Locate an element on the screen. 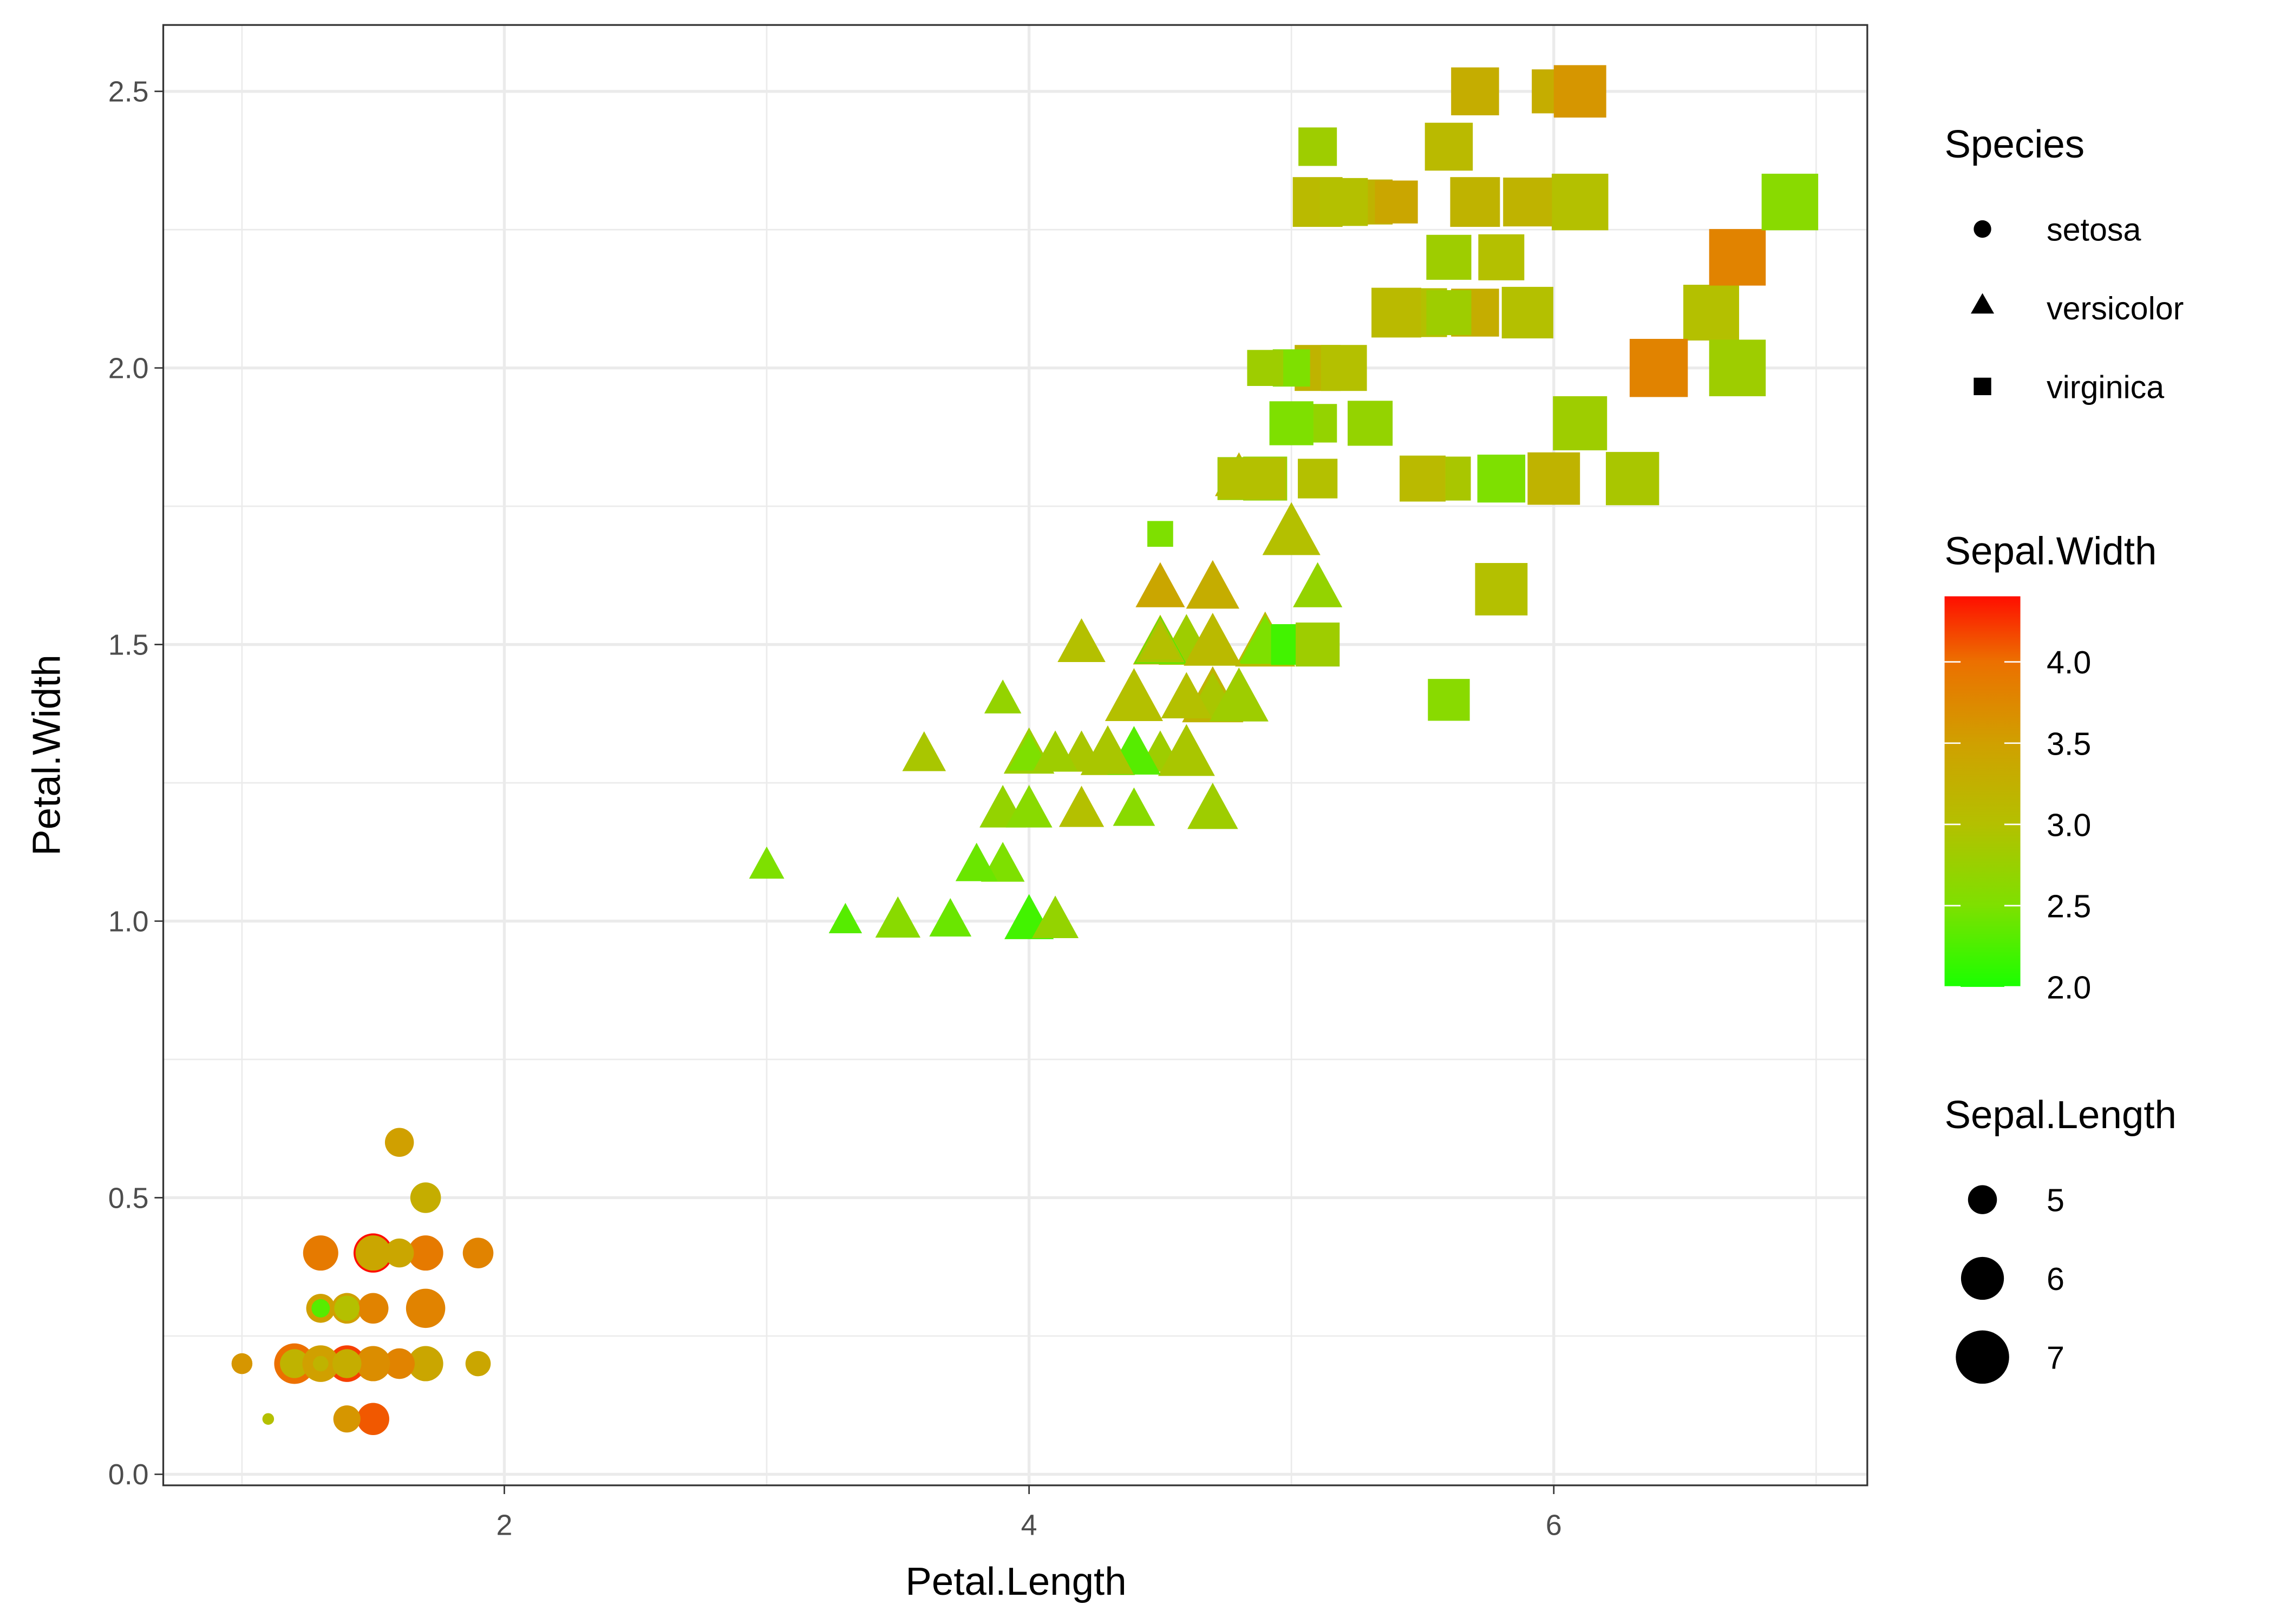 The height and width of the screenshot is (1624, 2274). legend-color: Sepal.Width 2.0 2.5 3.0 3.5 4.0 is located at coordinates (2051, 767).